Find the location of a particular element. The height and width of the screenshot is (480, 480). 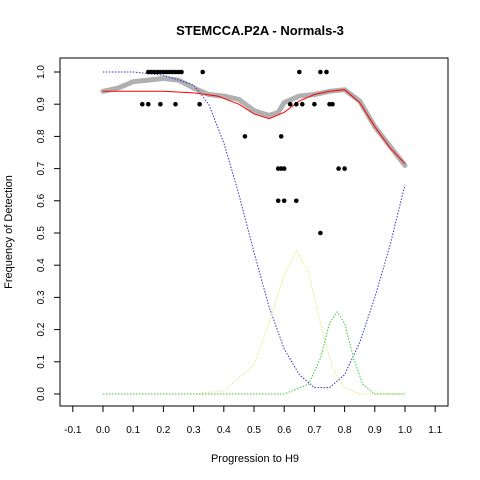

x-tick-label: 1.0 is located at coordinates (405, 430).